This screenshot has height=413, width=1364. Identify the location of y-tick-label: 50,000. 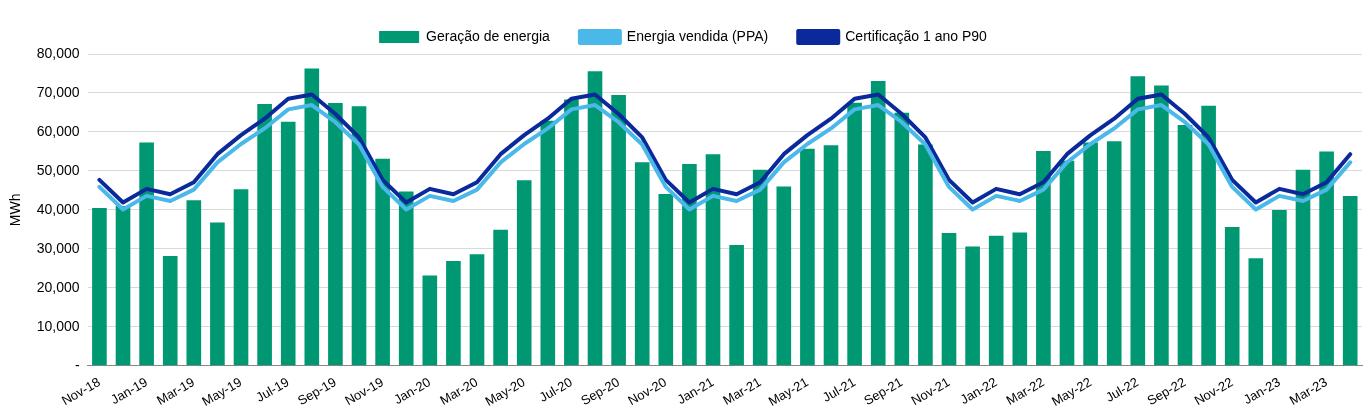
(58, 169).